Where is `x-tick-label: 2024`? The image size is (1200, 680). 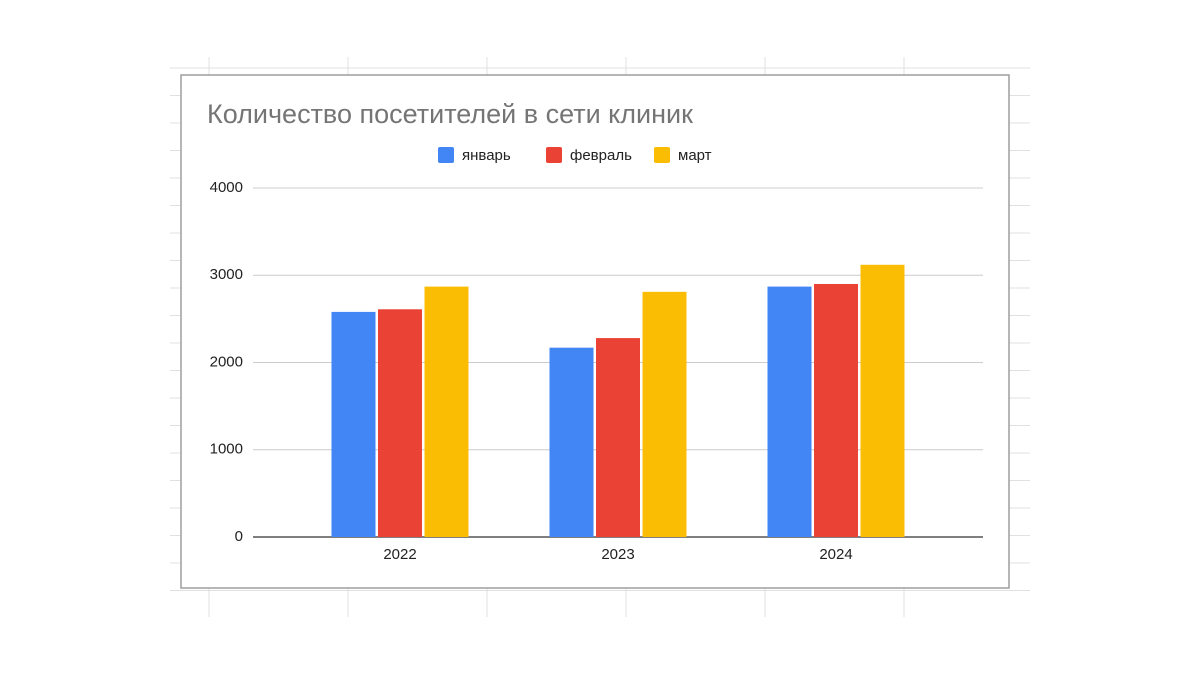
x-tick-label: 2024 is located at coordinates (835, 554).